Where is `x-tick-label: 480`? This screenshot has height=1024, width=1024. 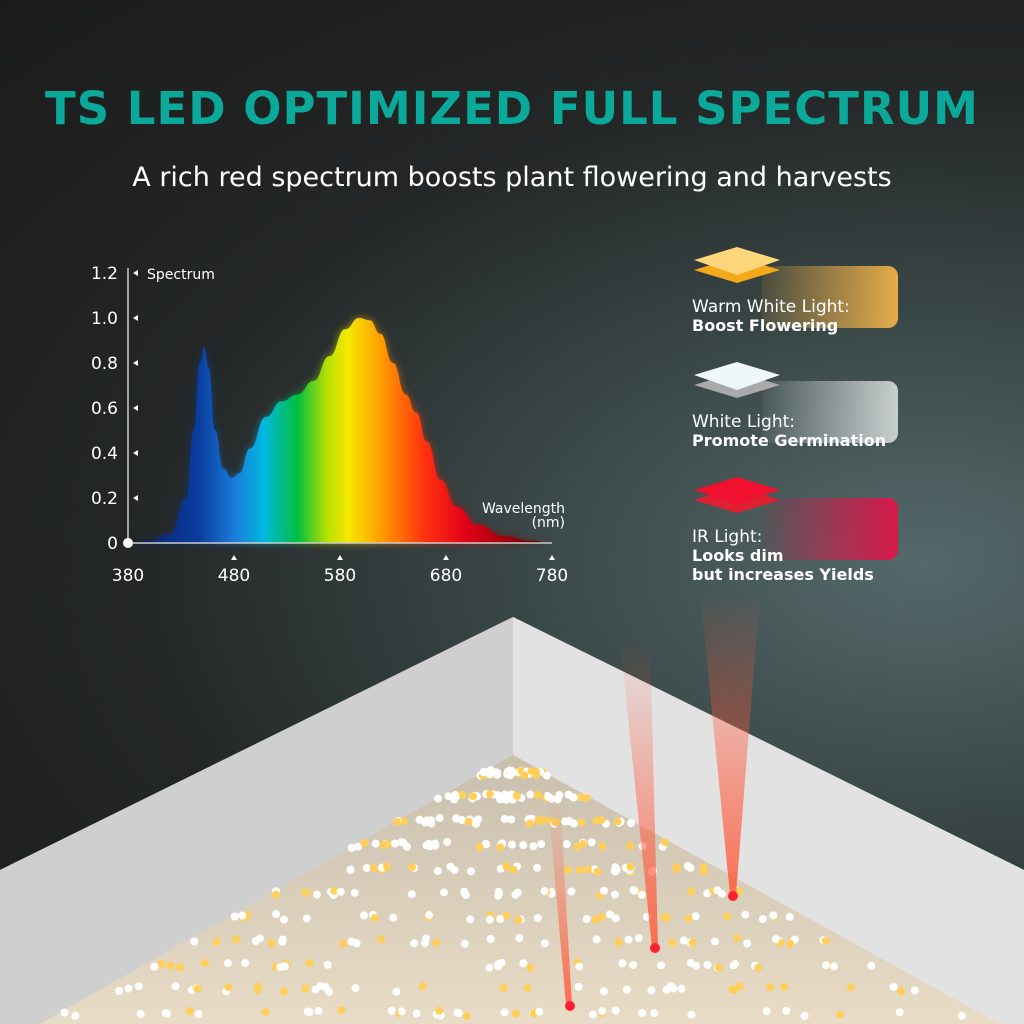
x-tick-label: 480 is located at coordinates (234, 576).